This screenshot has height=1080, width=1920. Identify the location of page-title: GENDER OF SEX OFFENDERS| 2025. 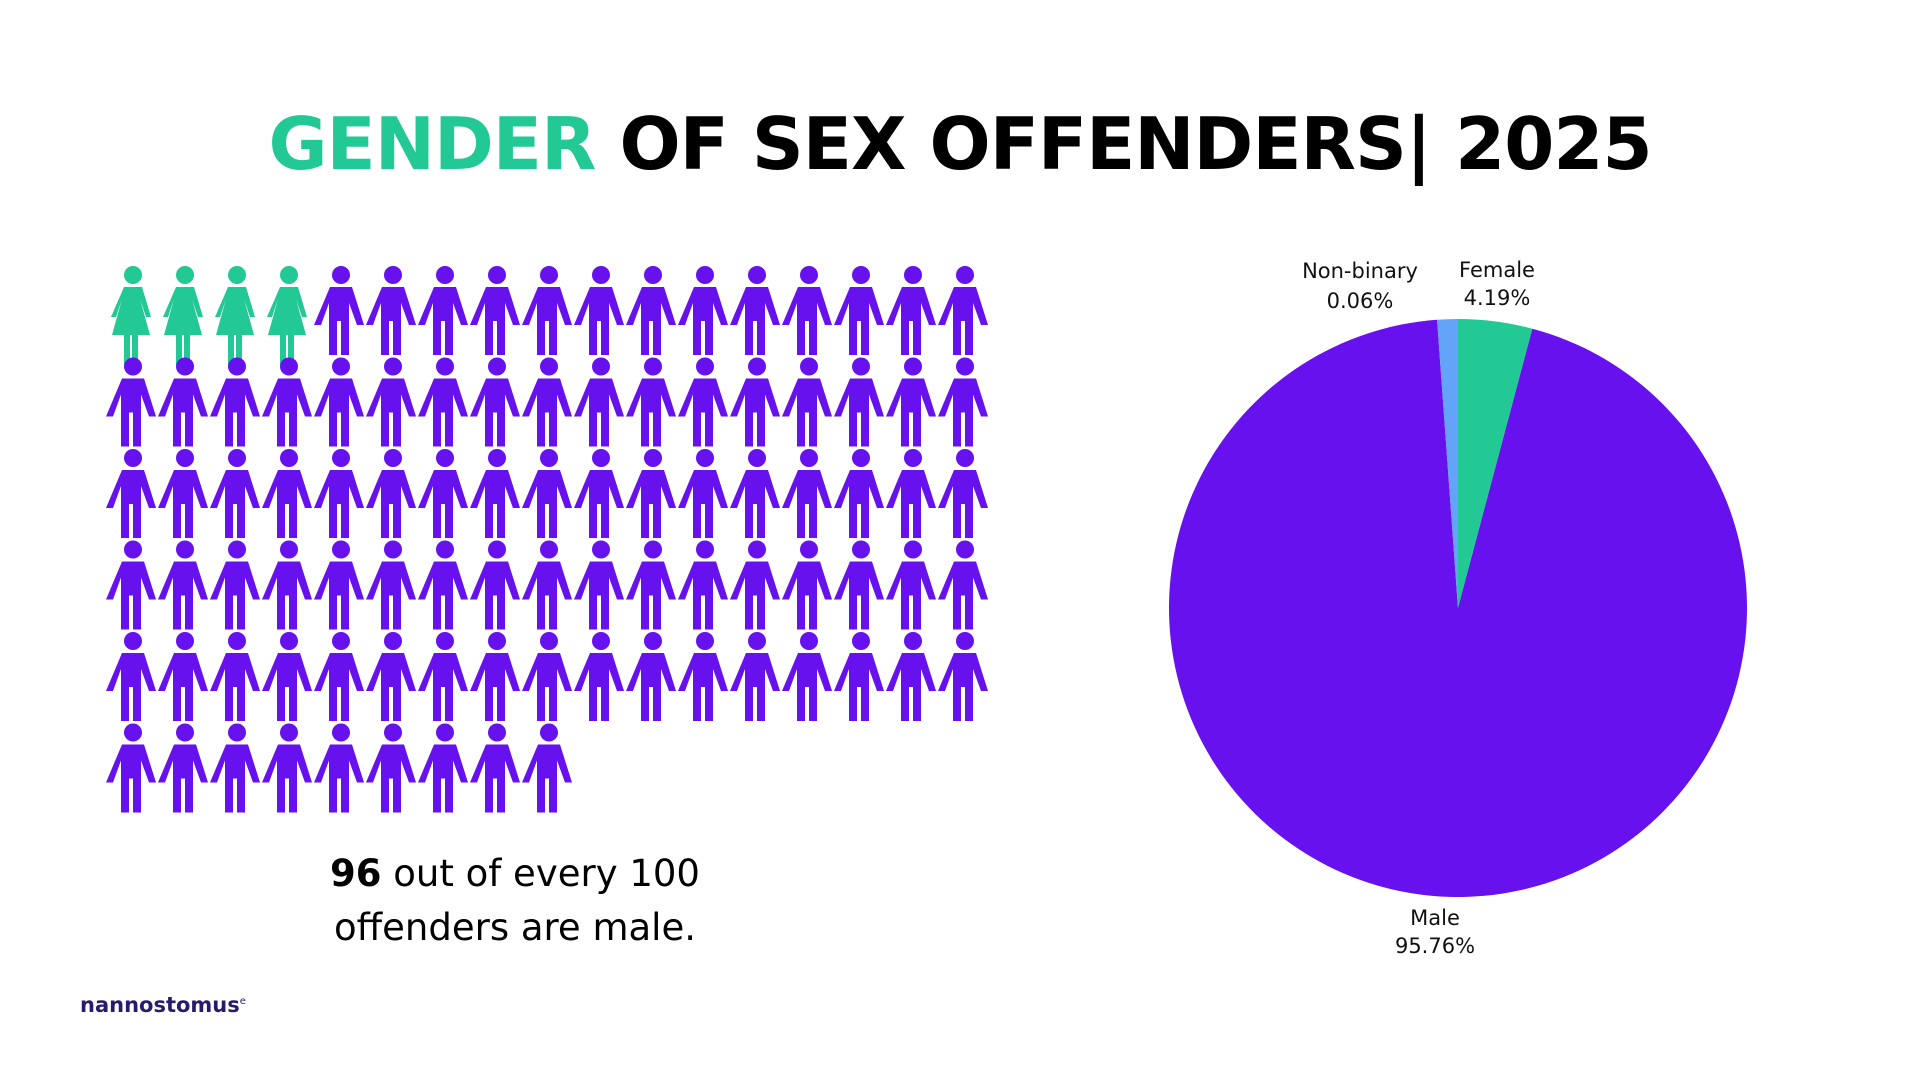
(960, 144).